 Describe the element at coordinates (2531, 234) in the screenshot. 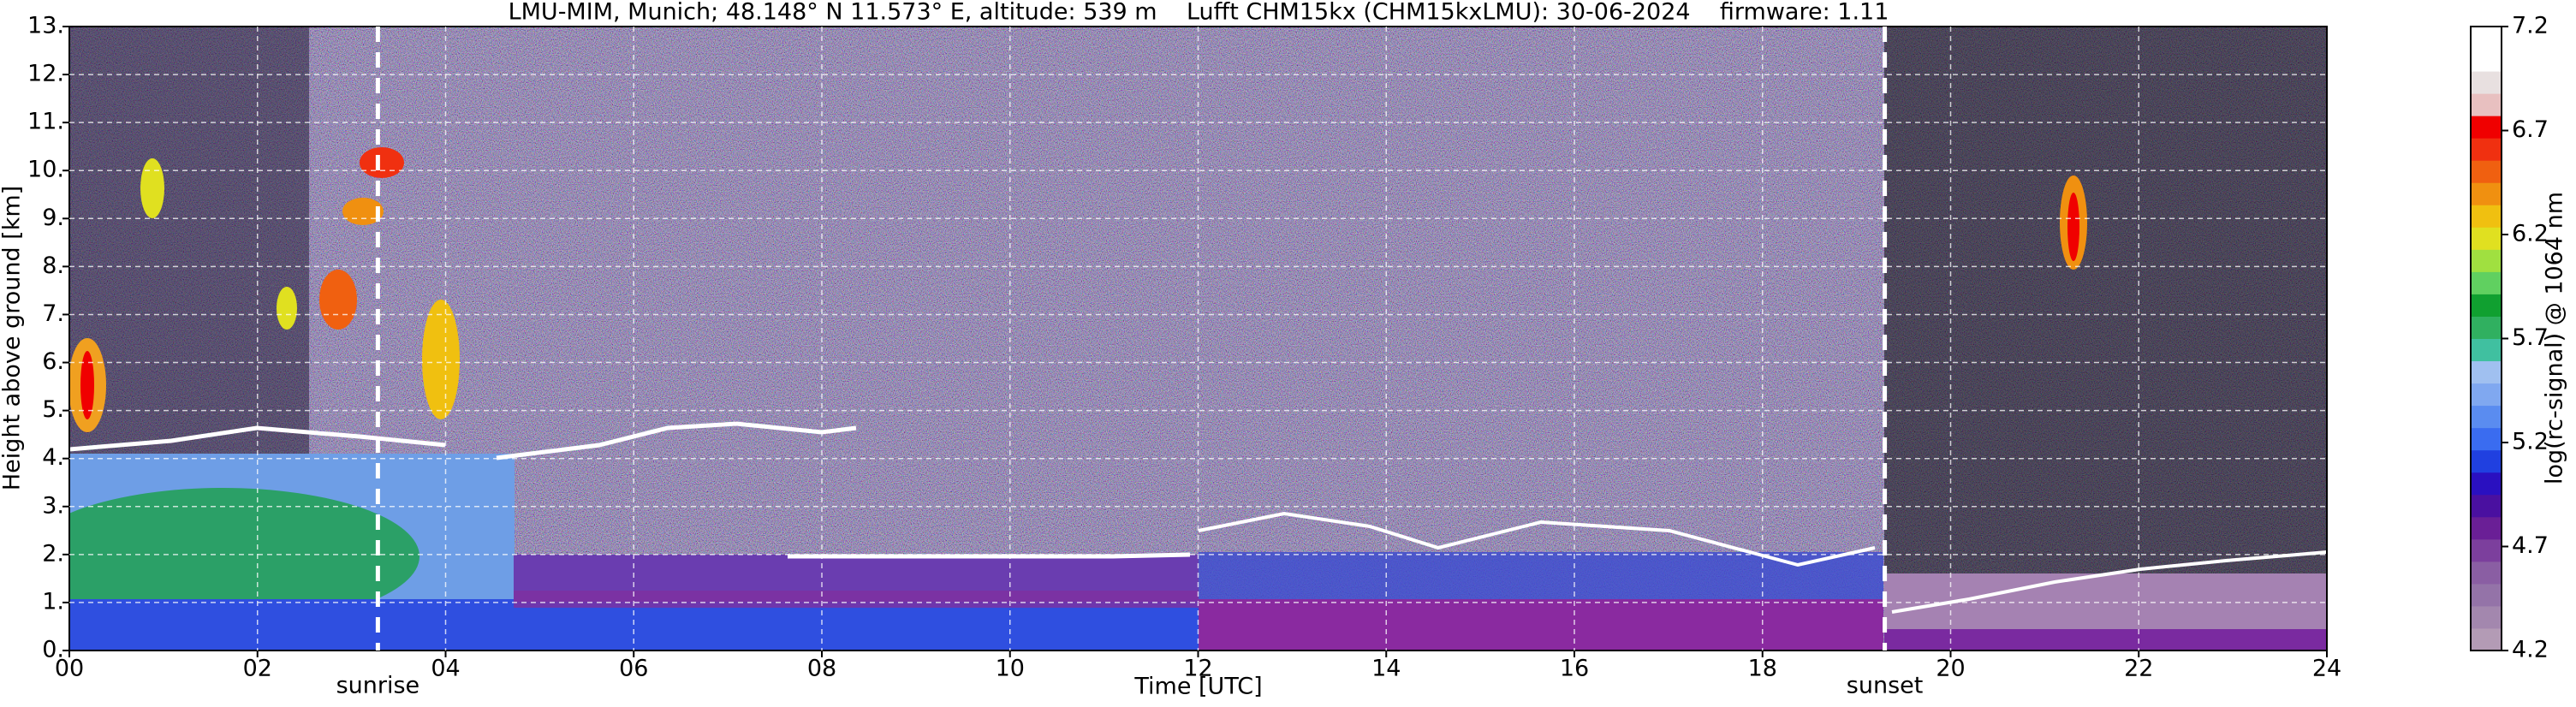

I see `colorbar-tick-label: 6.2` at that location.